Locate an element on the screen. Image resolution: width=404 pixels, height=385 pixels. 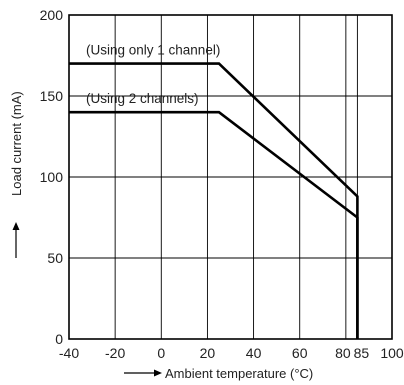
y-axis-arrowhead-icon is located at coordinates (16, 226).